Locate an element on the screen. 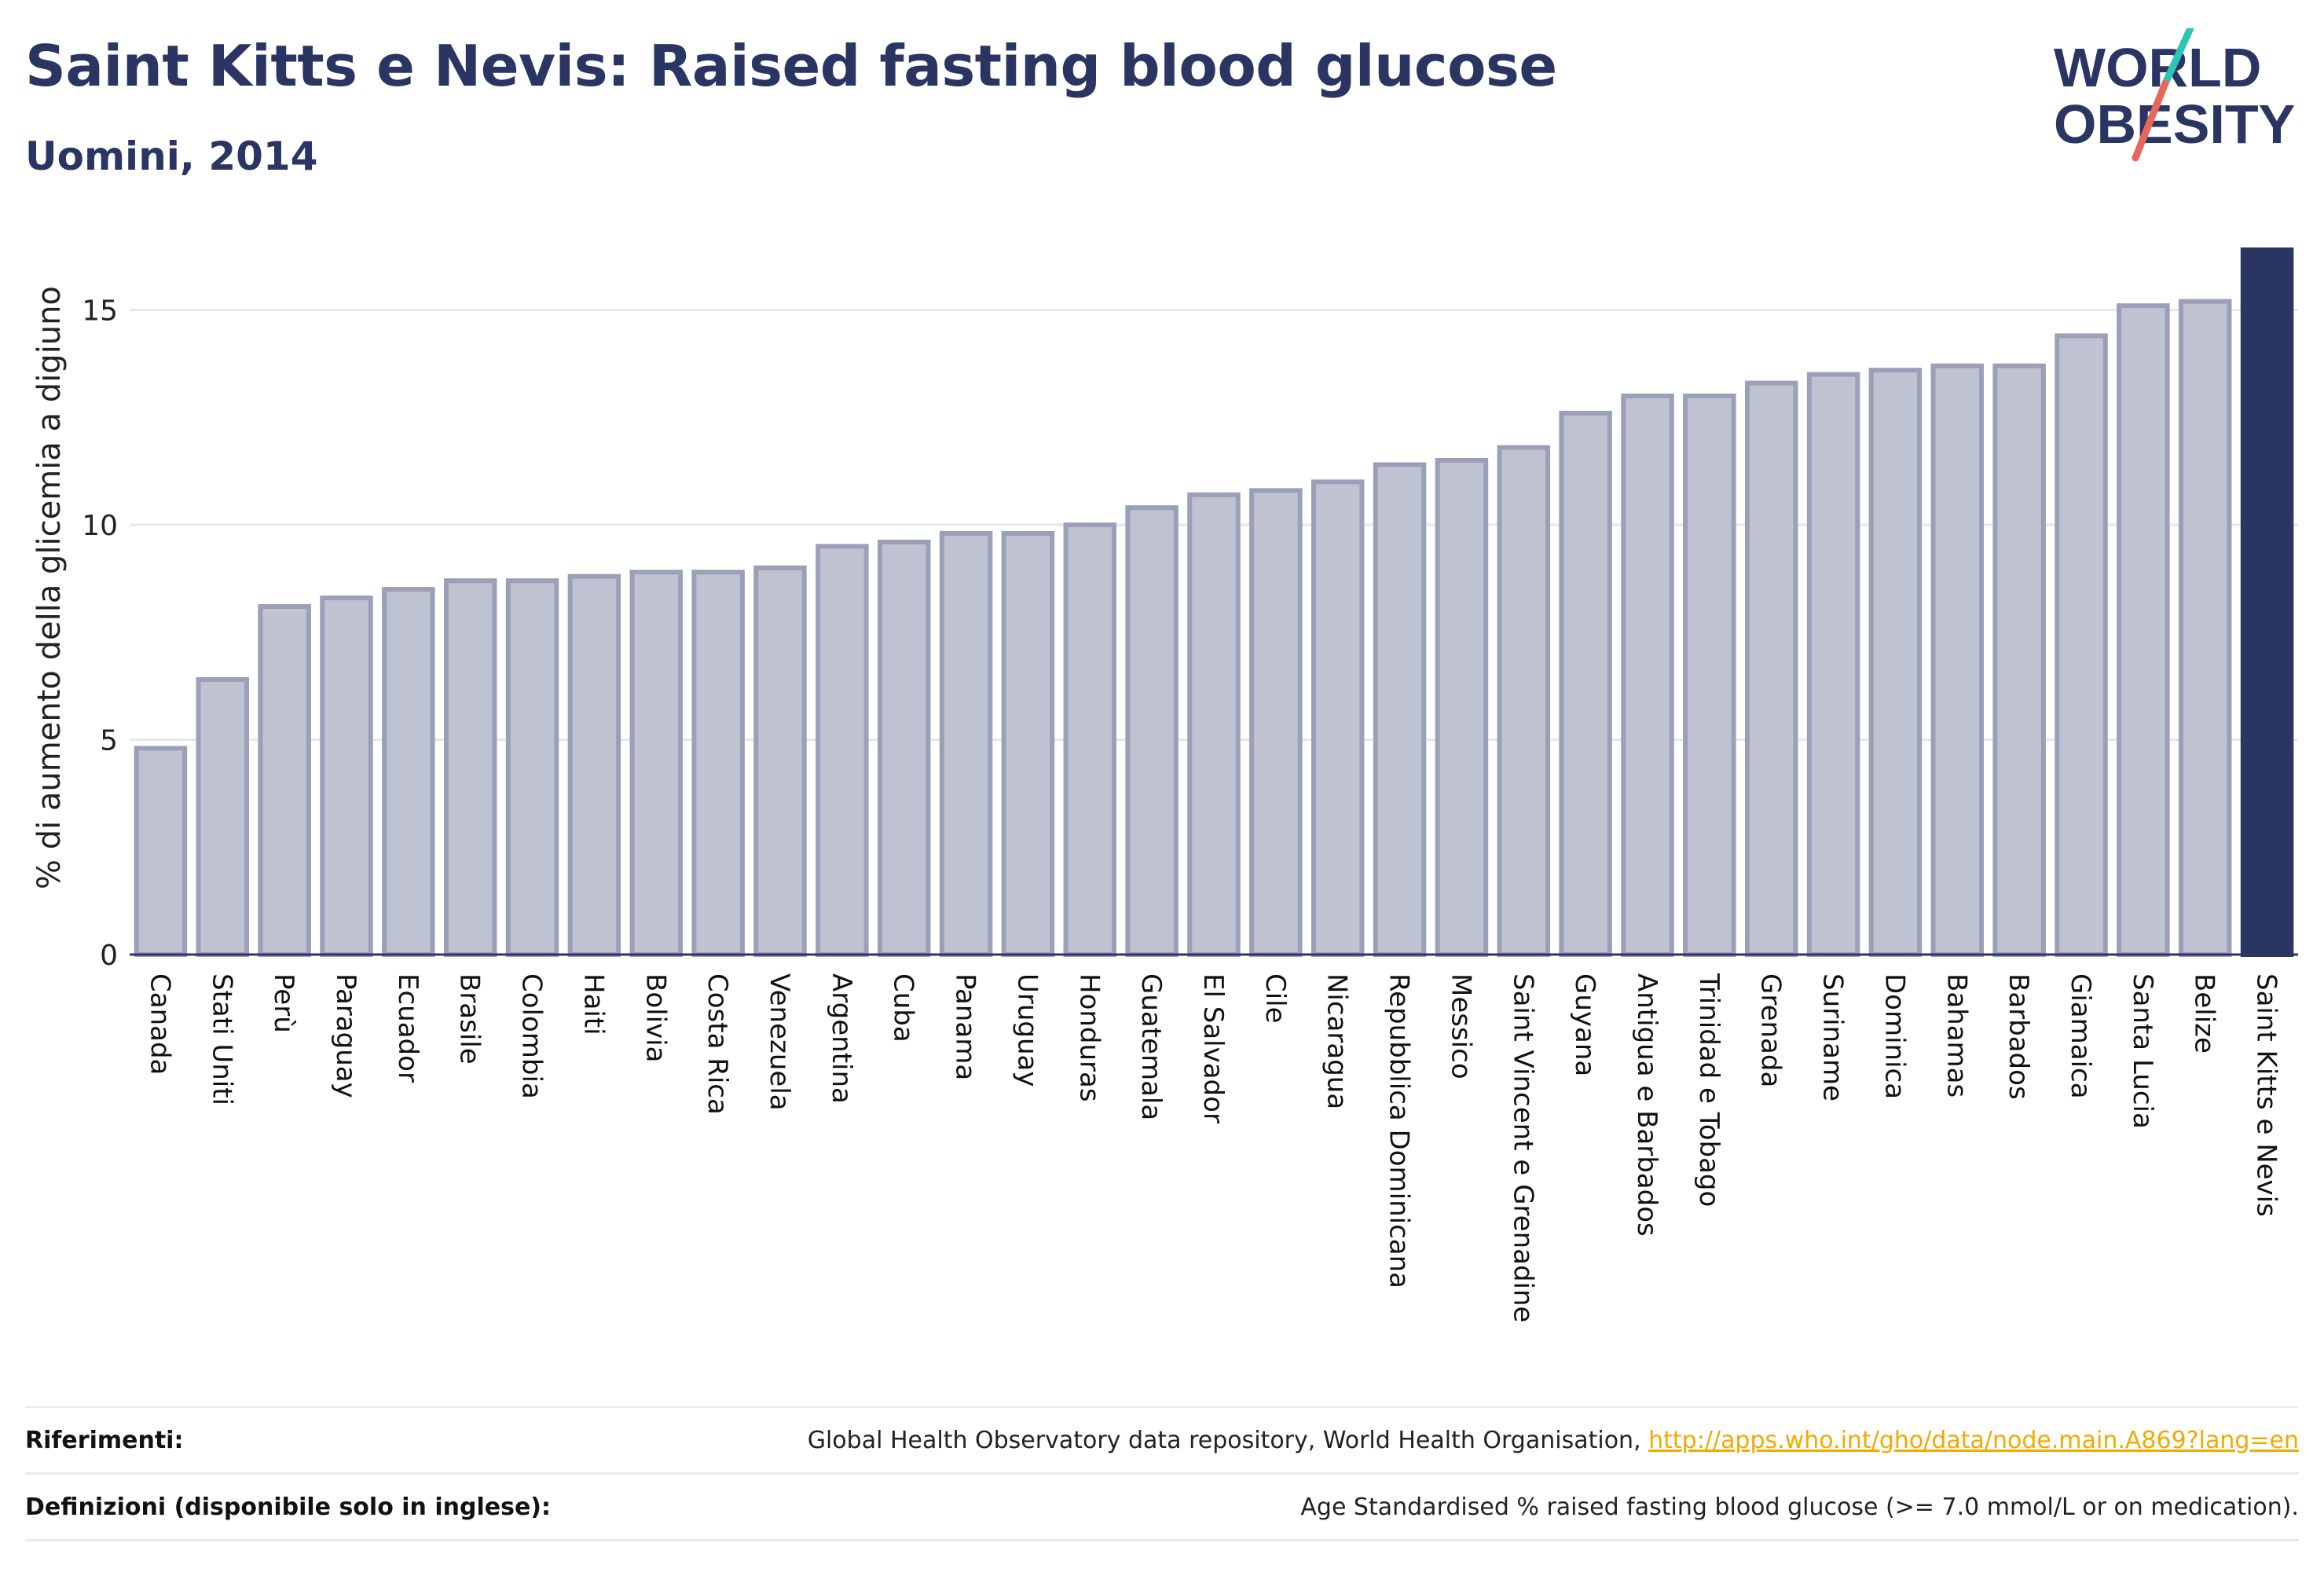 This screenshot has height=1576, width=2324. y-tick-label: 15 is located at coordinates (100, 311).